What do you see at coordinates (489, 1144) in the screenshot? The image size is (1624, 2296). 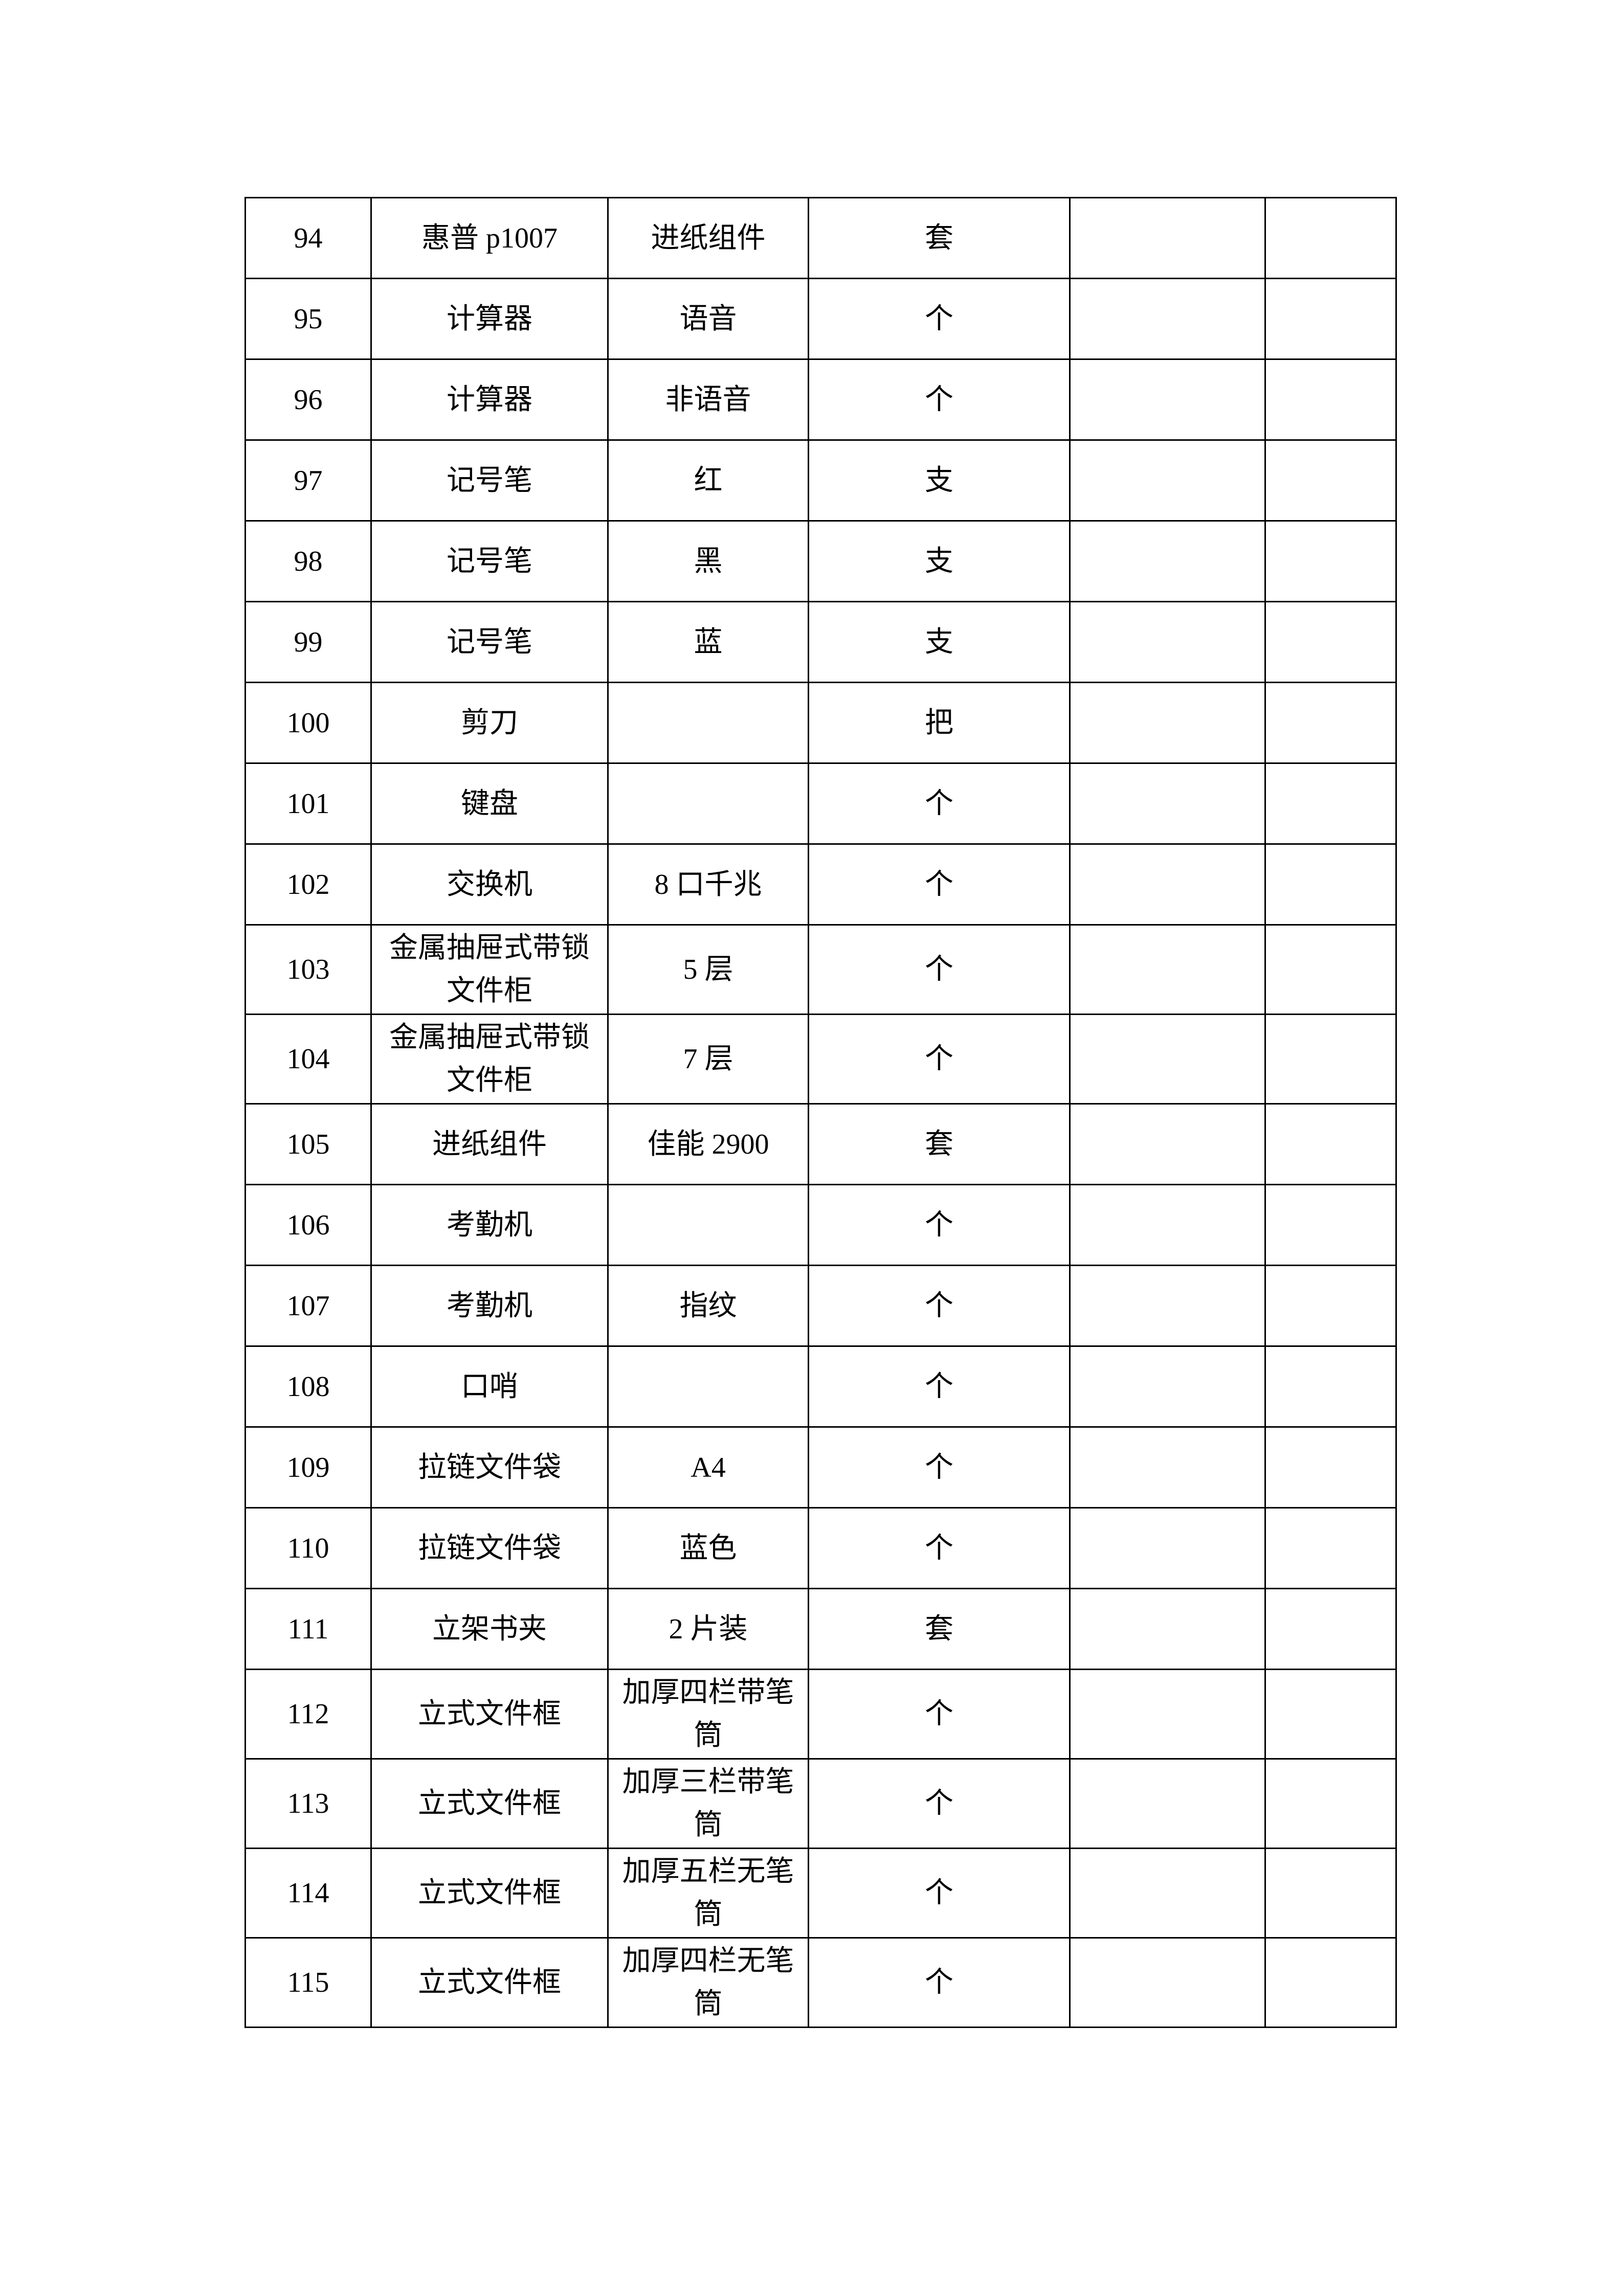 I see `item-name-cell: 进纸组件` at bounding box center [489, 1144].